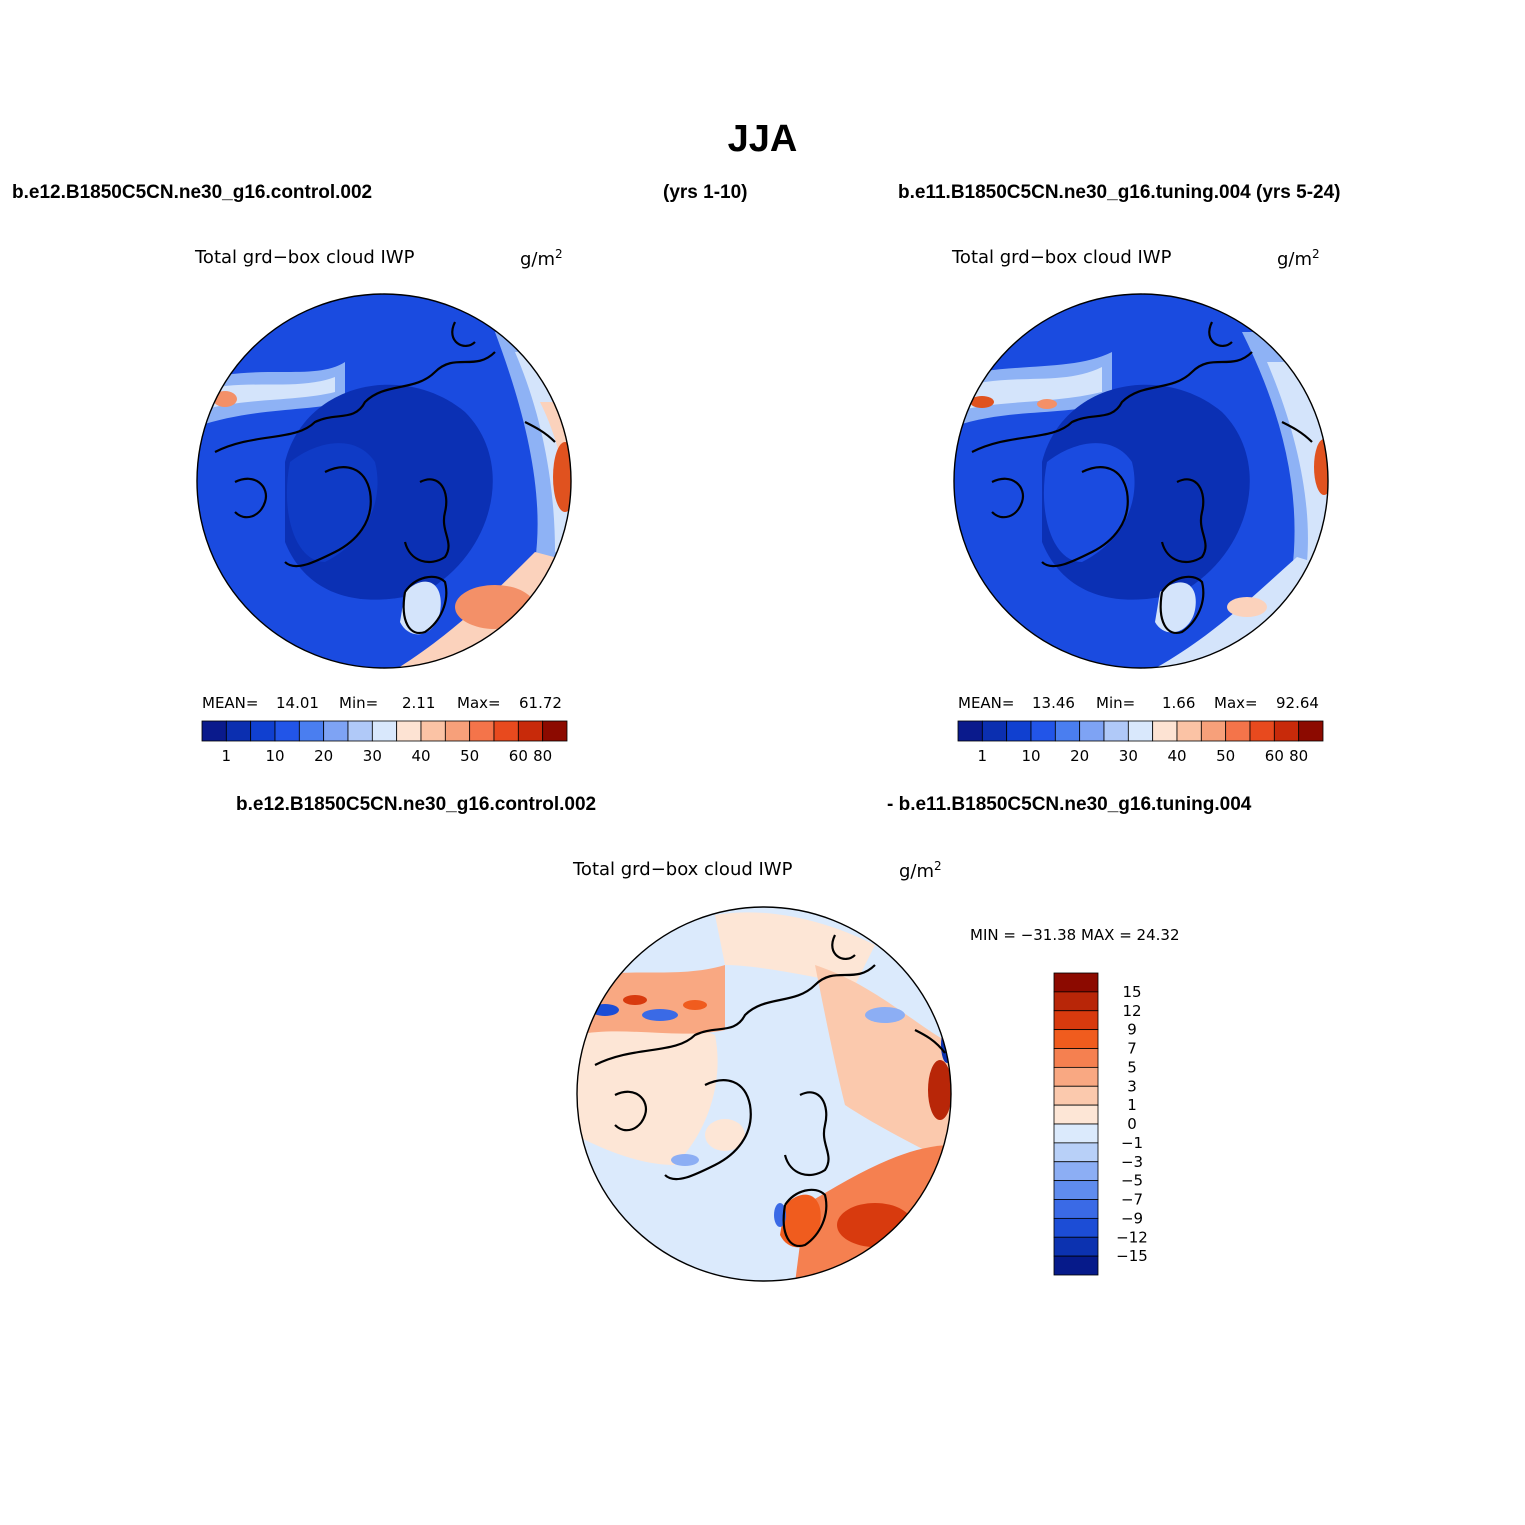 The height and width of the screenshot is (1525, 1525). Describe the element at coordinates (938, 866) in the screenshot. I see `diff-units-sup: 2` at that location.